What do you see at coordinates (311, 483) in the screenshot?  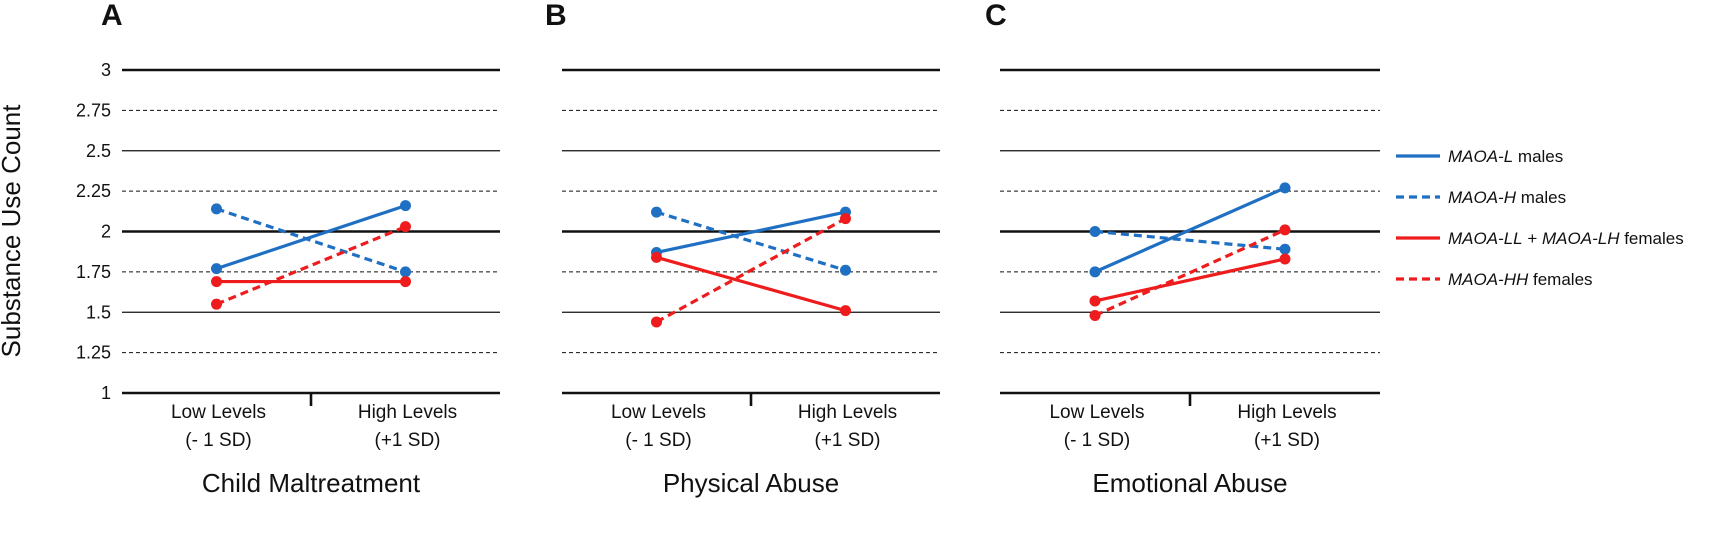 I see `x-axis-title: Child Maltreatment` at bounding box center [311, 483].